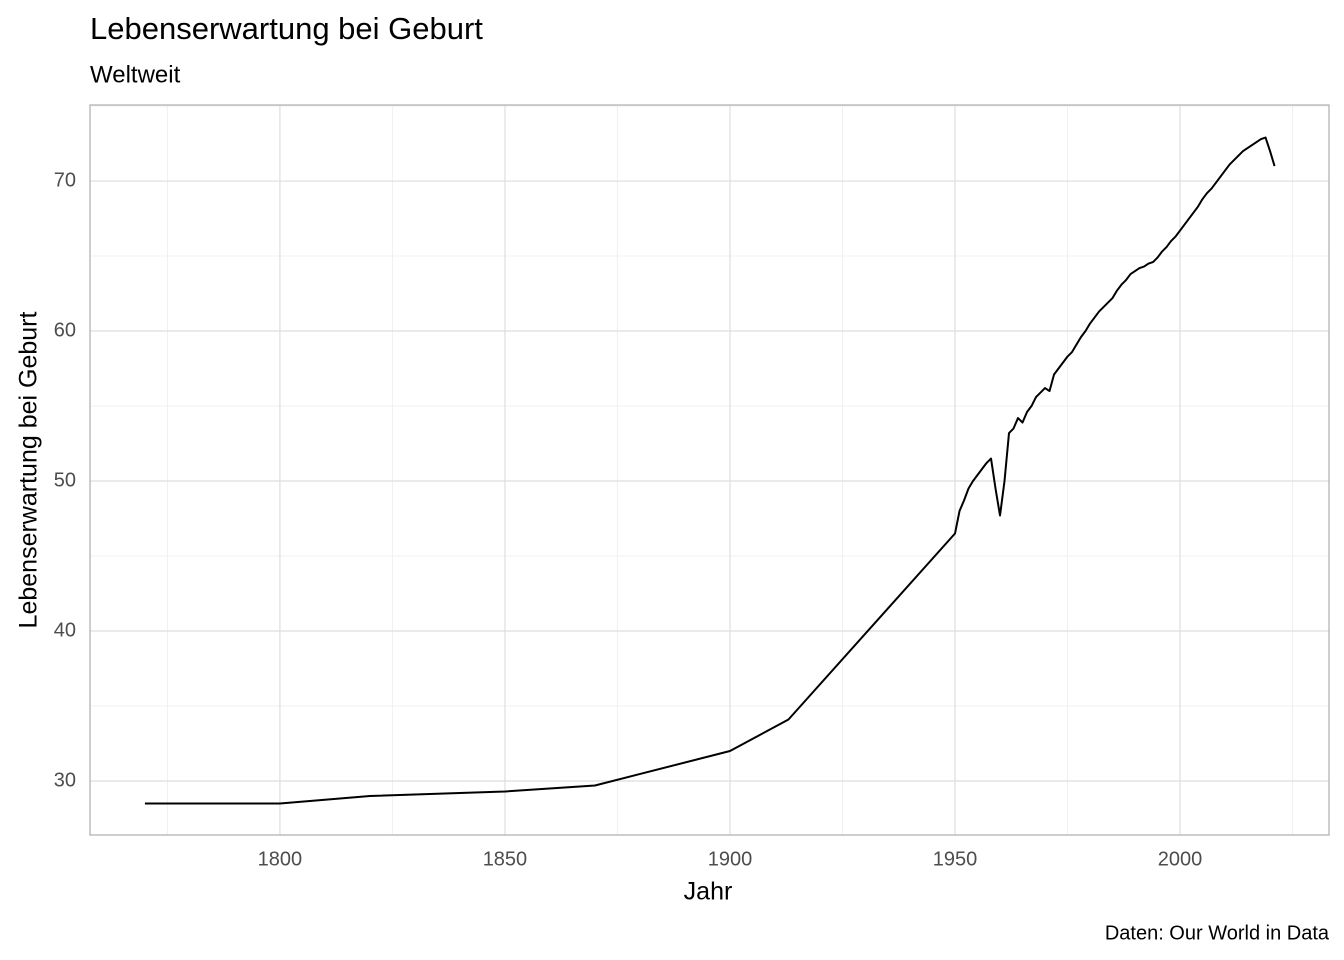  I want to click on x-tick-label: 1950, so click(955, 859).